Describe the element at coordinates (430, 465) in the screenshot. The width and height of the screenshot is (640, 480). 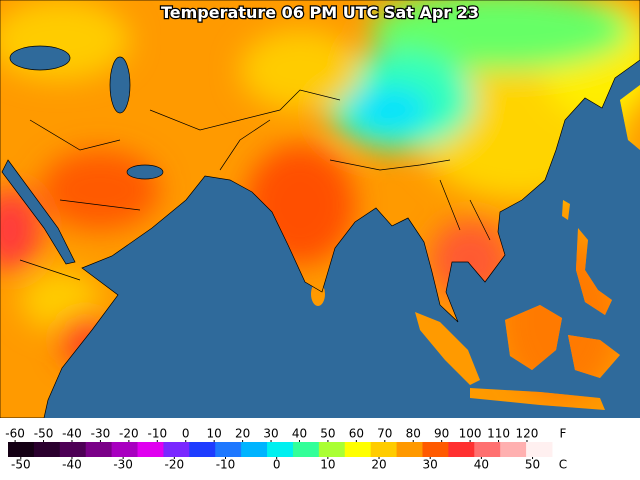
I see `c-tick-label: 30` at that location.